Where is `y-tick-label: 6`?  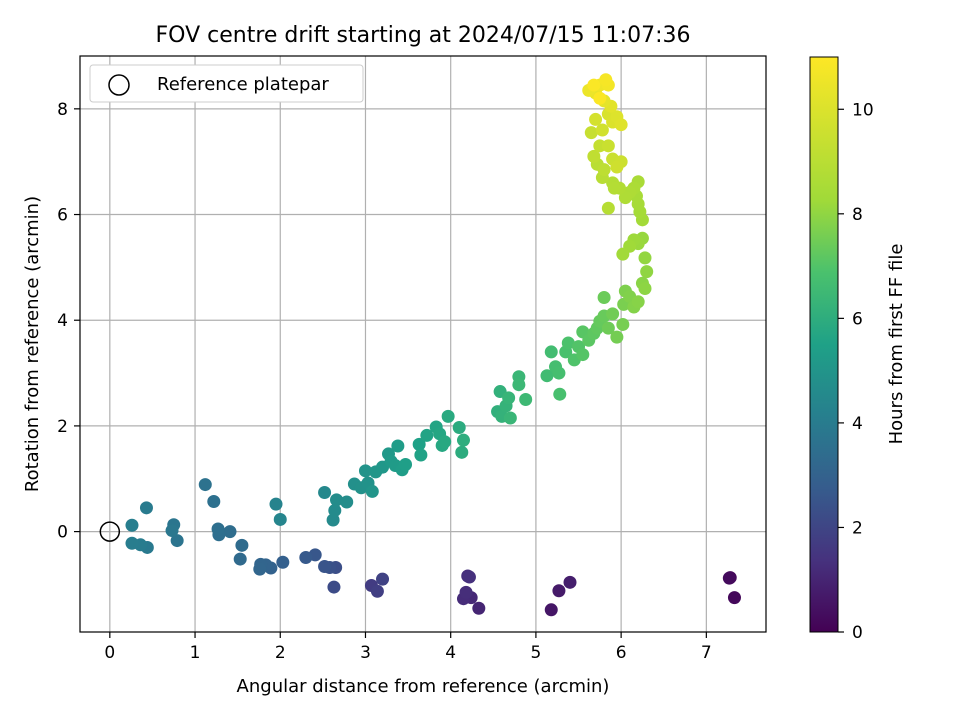
y-tick-label: 6 is located at coordinates (62, 216).